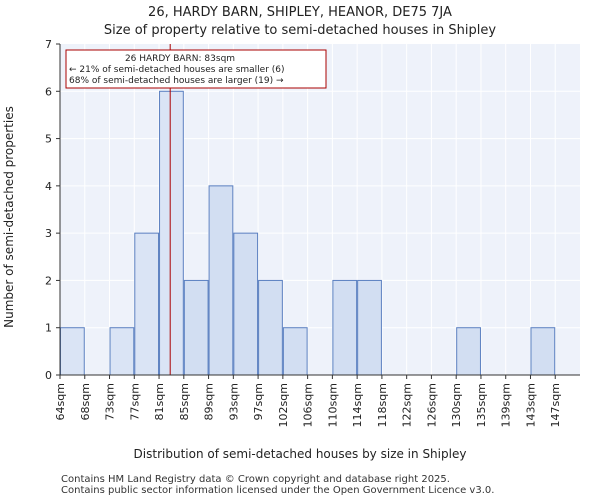 This screenshot has width=600, height=500. What do you see at coordinates (382, 405) in the screenshot?
I see `x-tick-label: 118sqm` at bounding box center [382, 405].